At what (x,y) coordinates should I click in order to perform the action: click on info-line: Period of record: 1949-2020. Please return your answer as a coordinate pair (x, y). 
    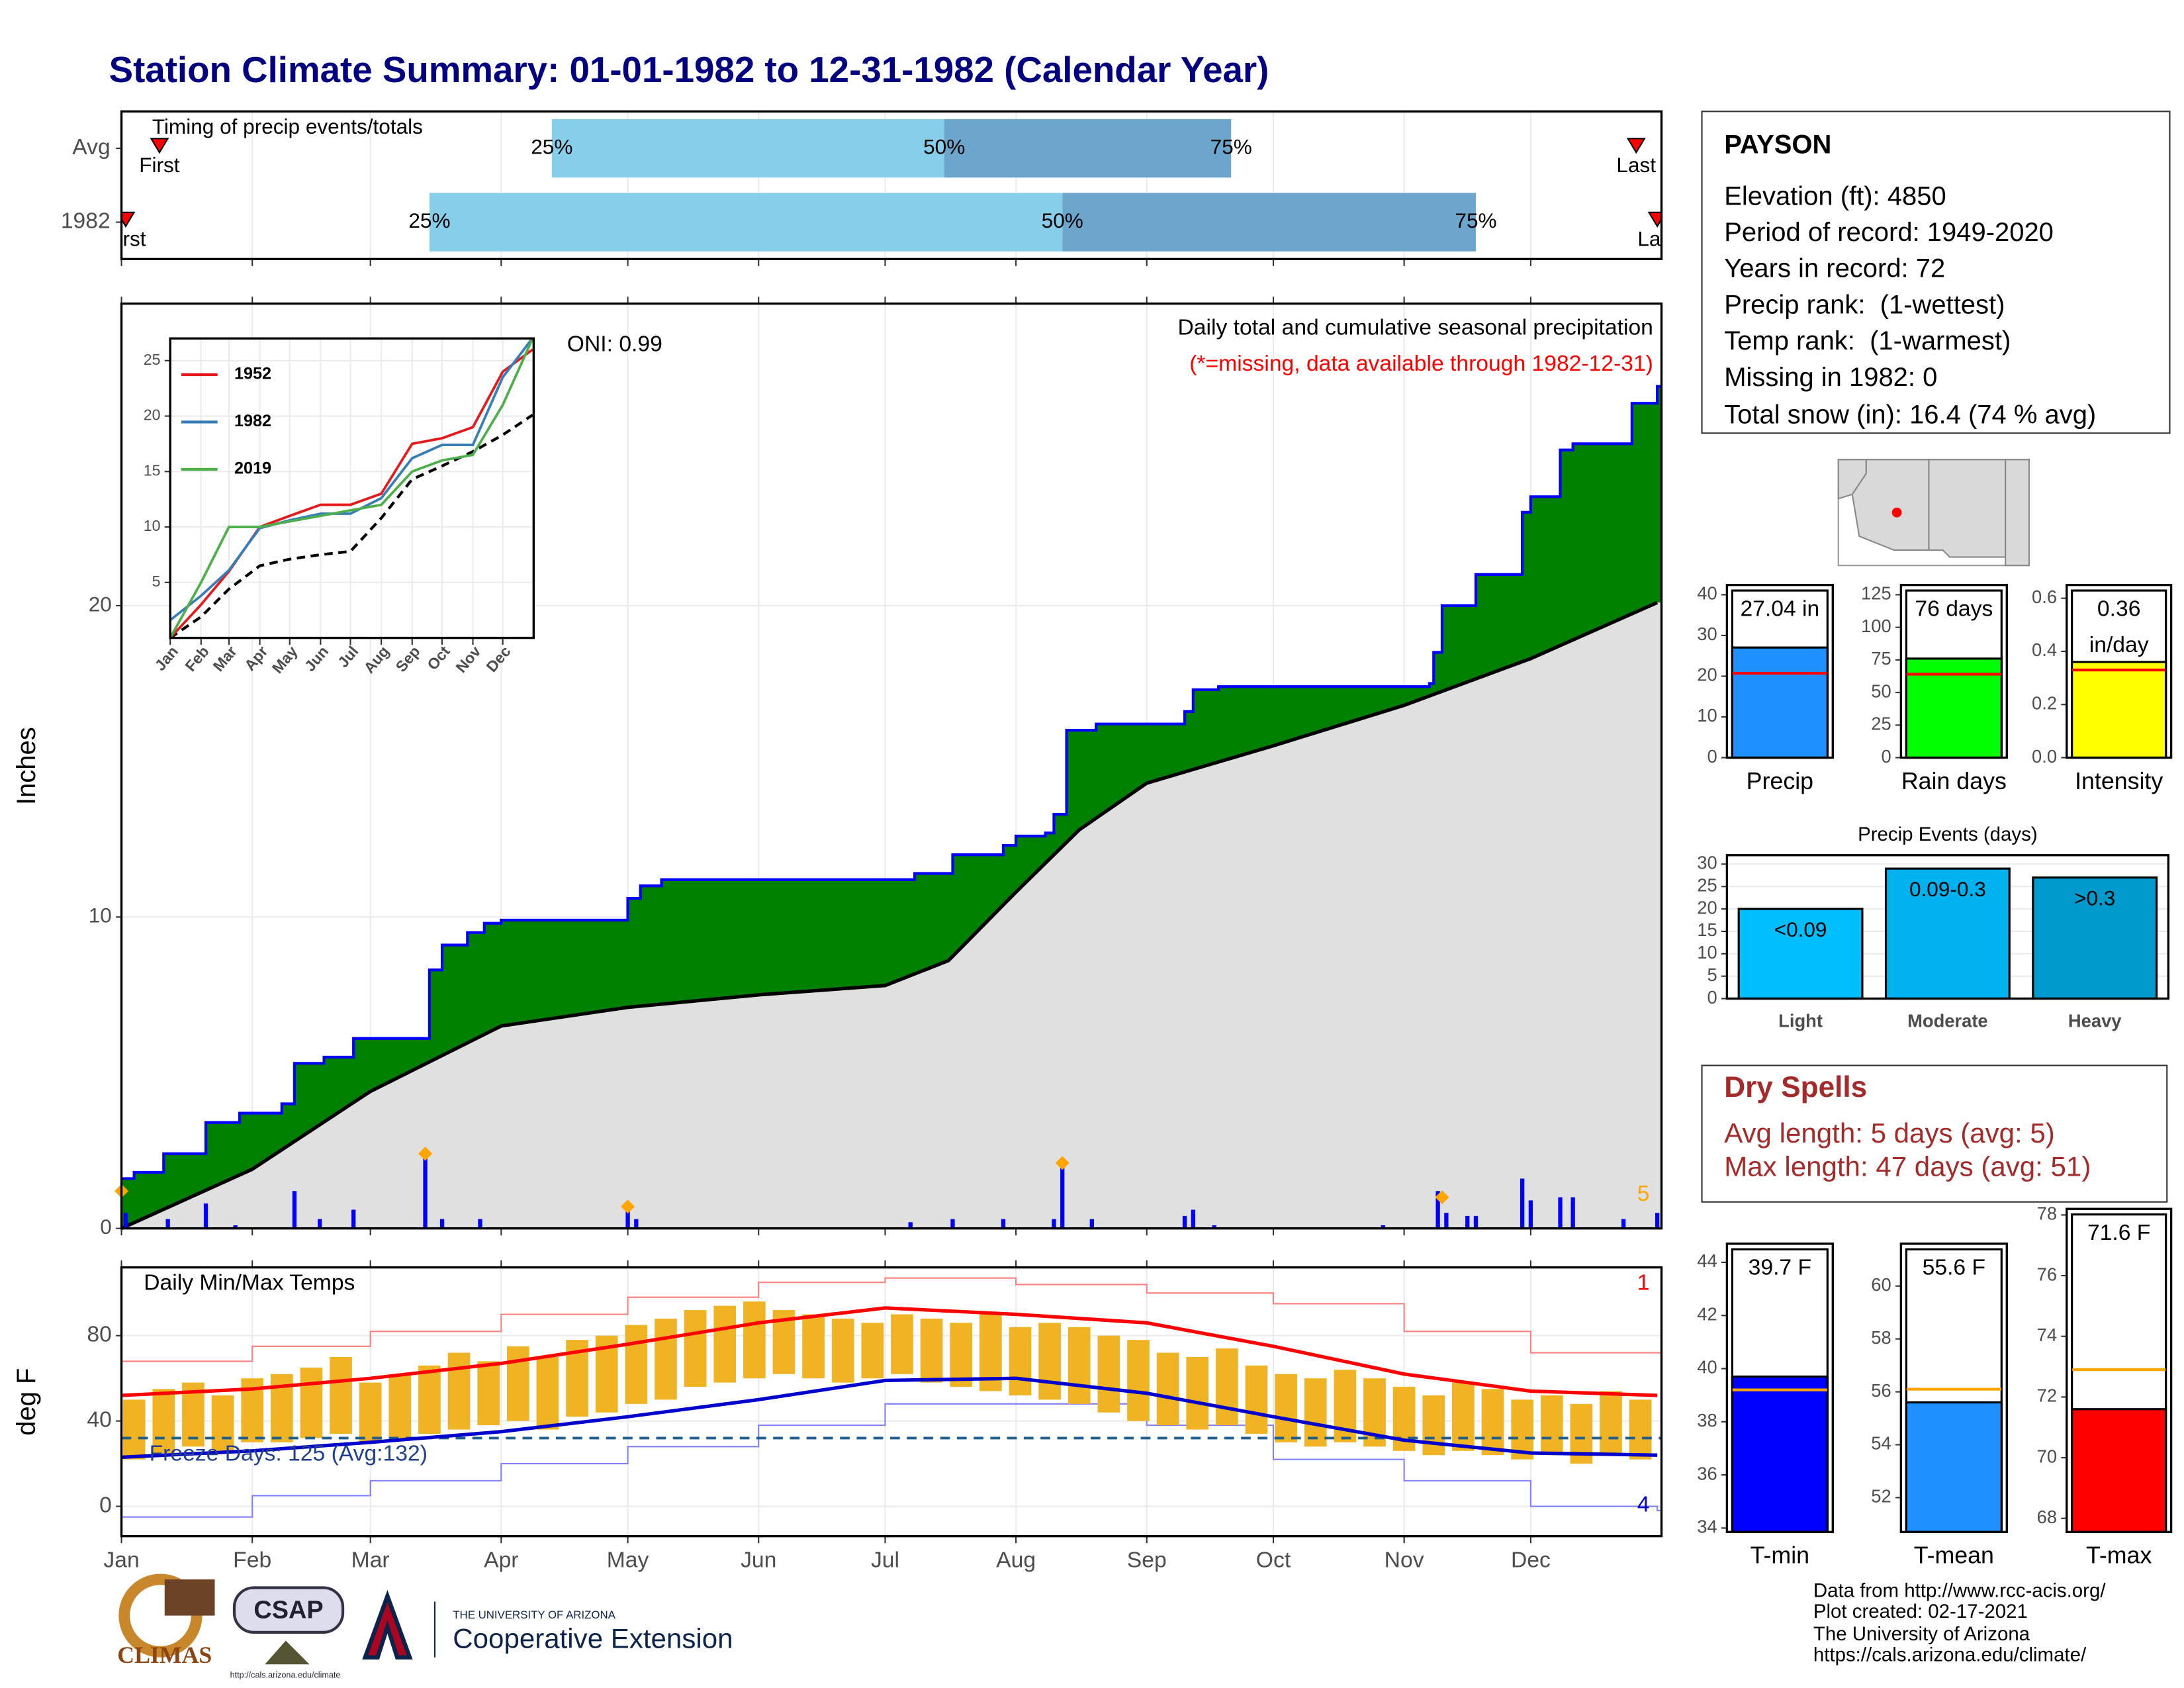
    Looking at the image, I should click on (1889, 232).